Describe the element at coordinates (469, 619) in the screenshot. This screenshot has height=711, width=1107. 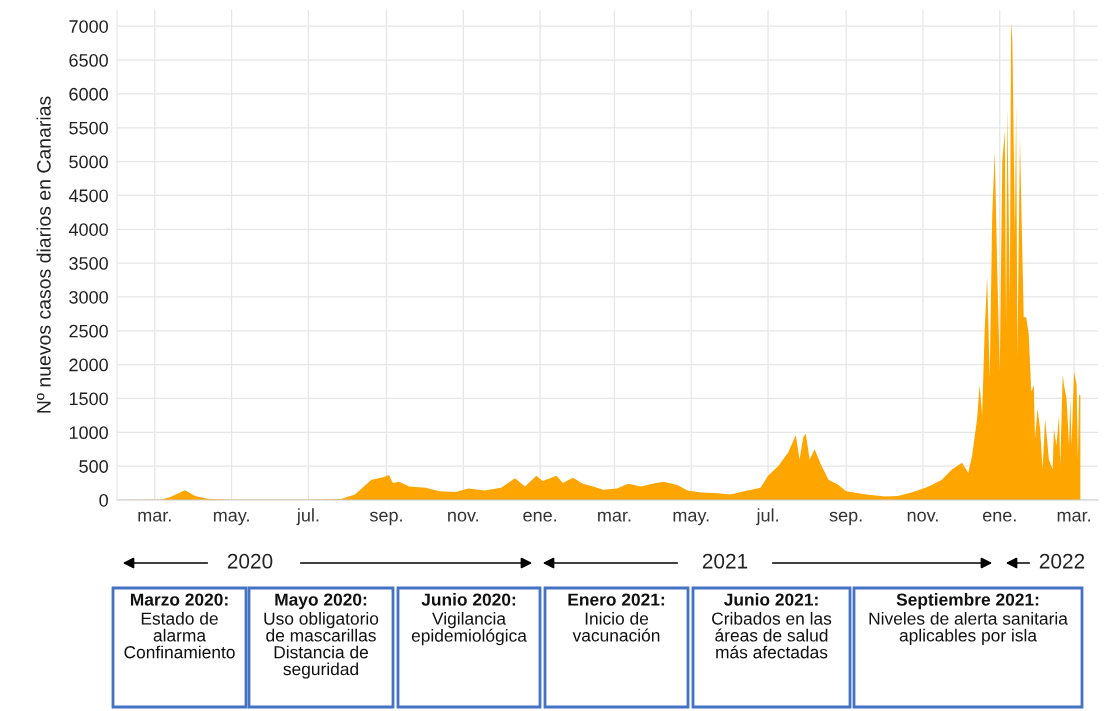
I see `text: Junio 2020: Vigilancia epidemiológica` at that location.